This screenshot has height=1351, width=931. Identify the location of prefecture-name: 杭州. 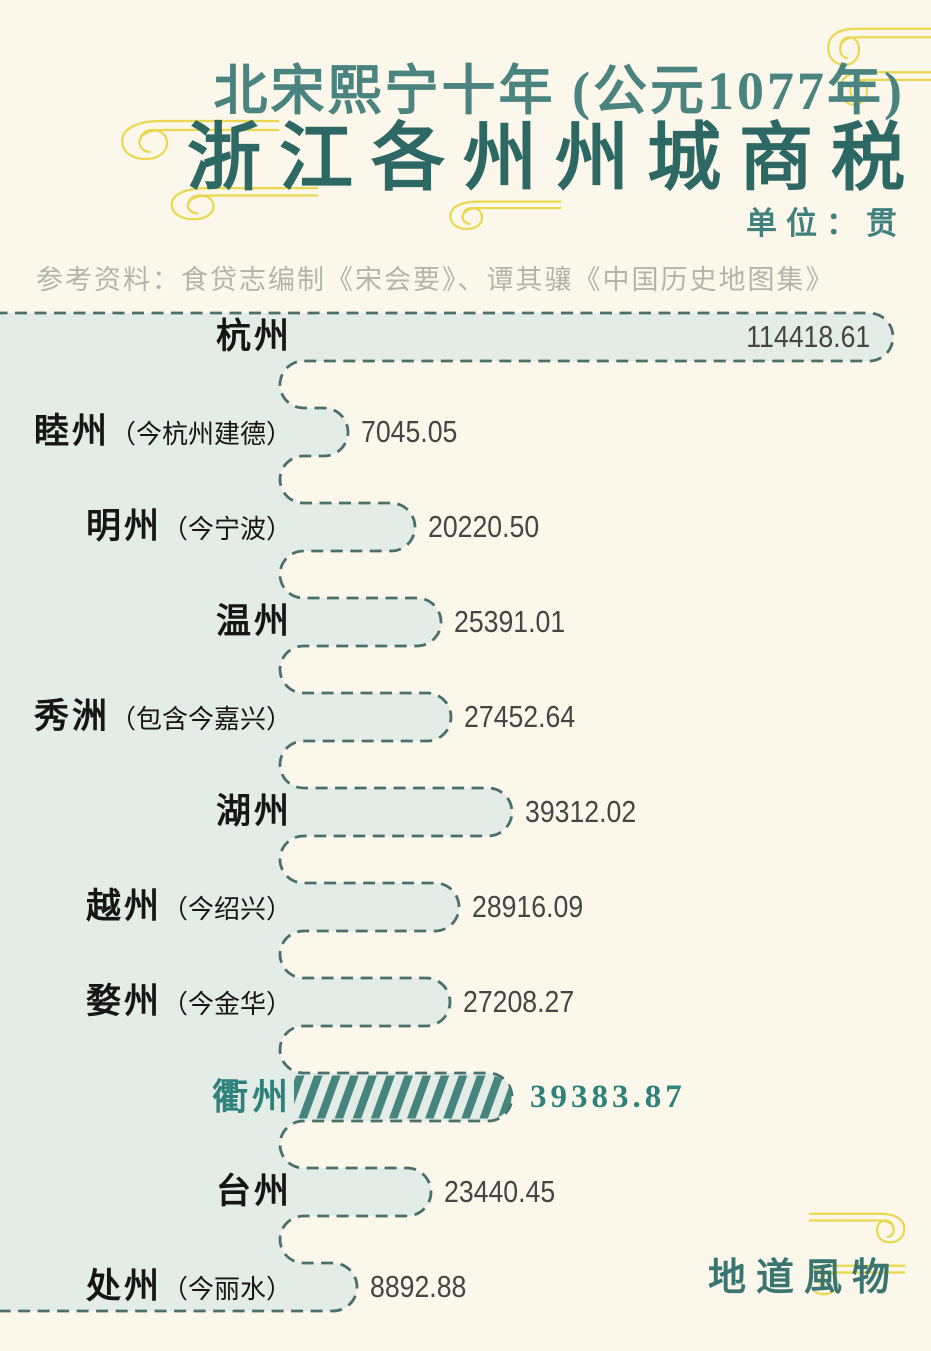
(253, 336).